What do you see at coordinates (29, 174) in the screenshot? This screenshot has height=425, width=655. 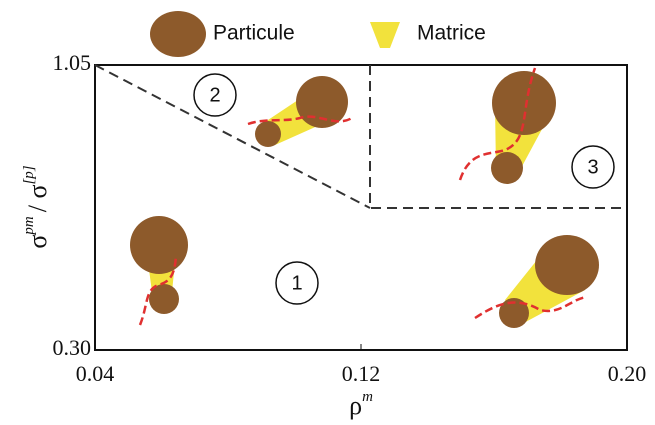 I see `y-axis-label-part: [p]` at bounding box center [29, 174].